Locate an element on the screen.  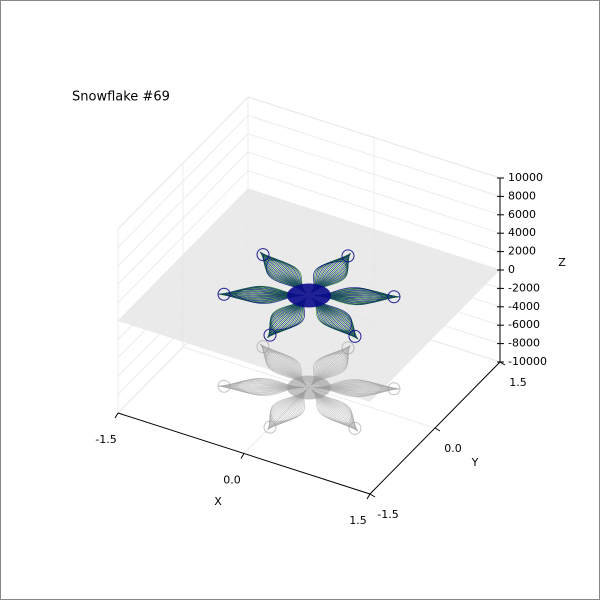
z-tick-label: -10000 is located at coordinates (527, 361).